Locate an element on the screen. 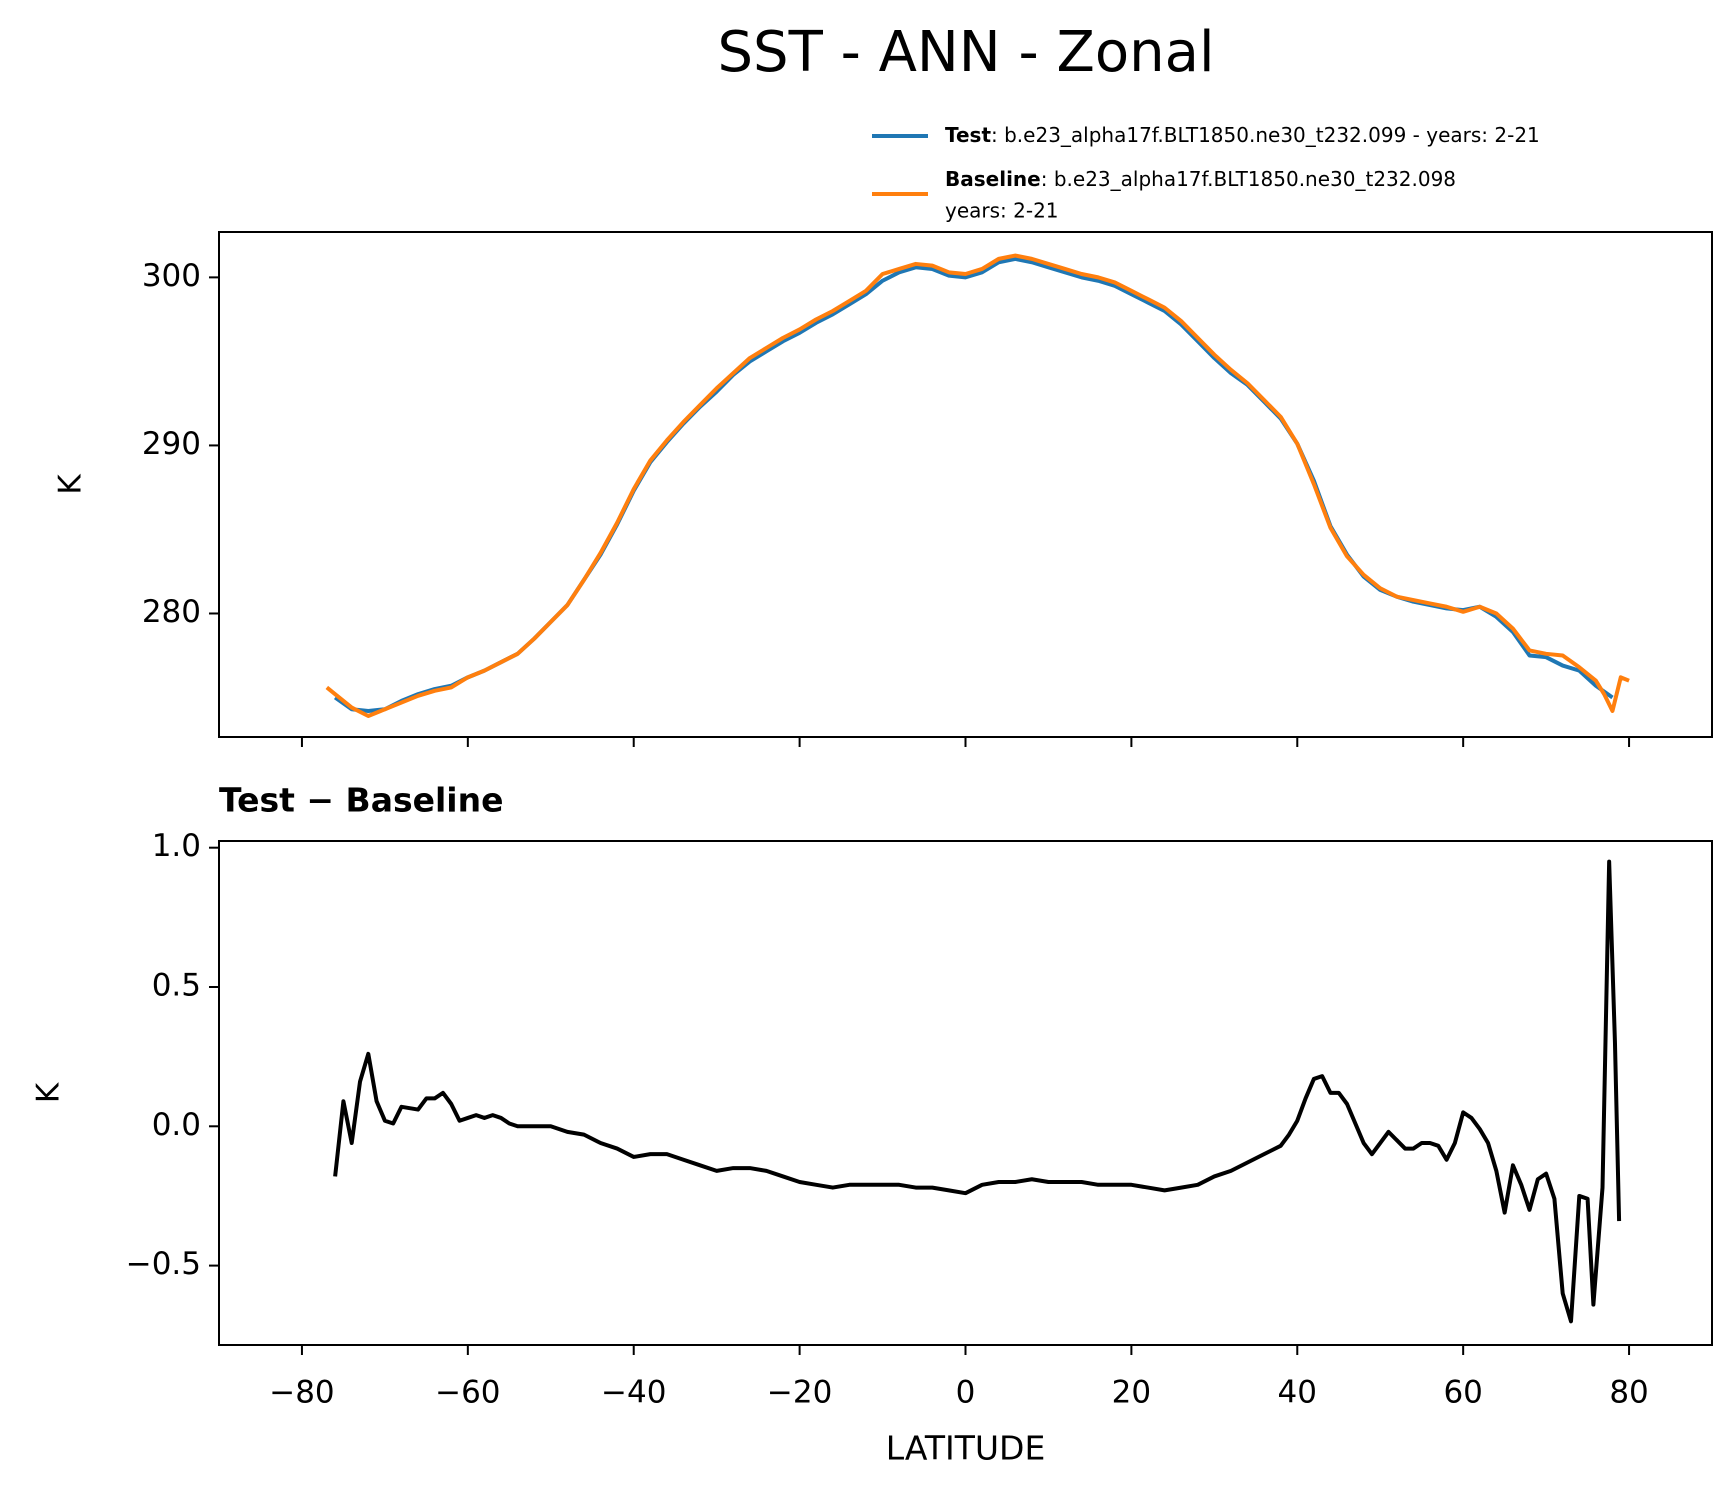 Image resolution: width=1734 pixels, height=1496 pixels. y-tick-label: 1.0 is located at coordinates (176, 846).